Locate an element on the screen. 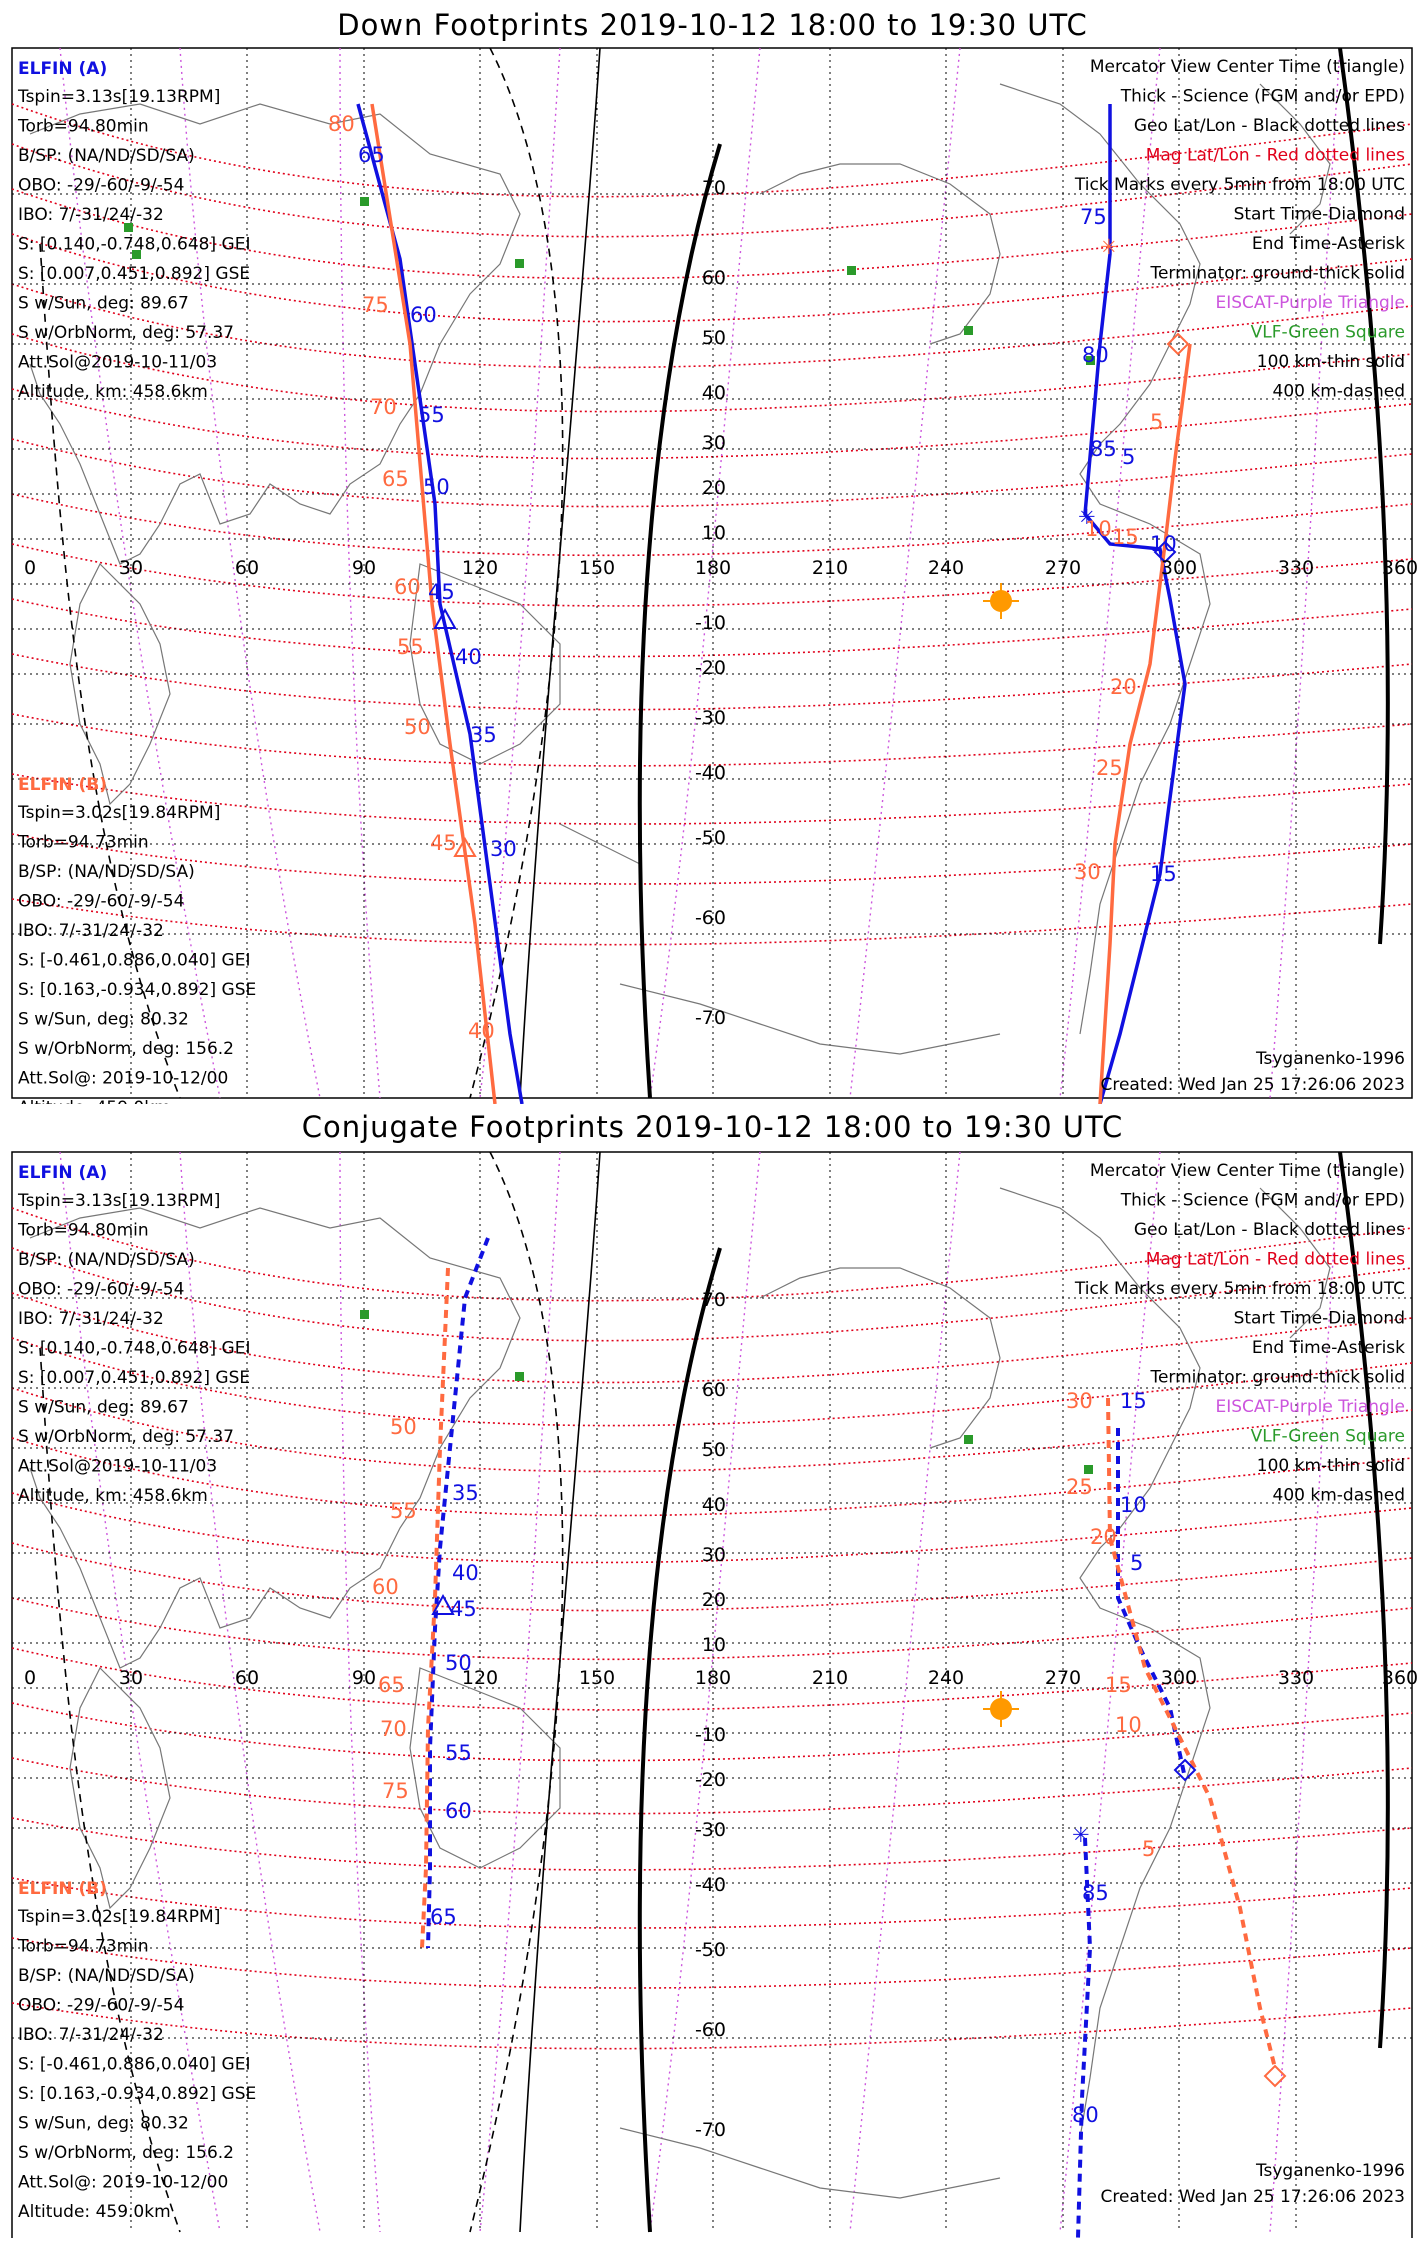  track-b-time-label: 60 is located at coordinates (407, 587).